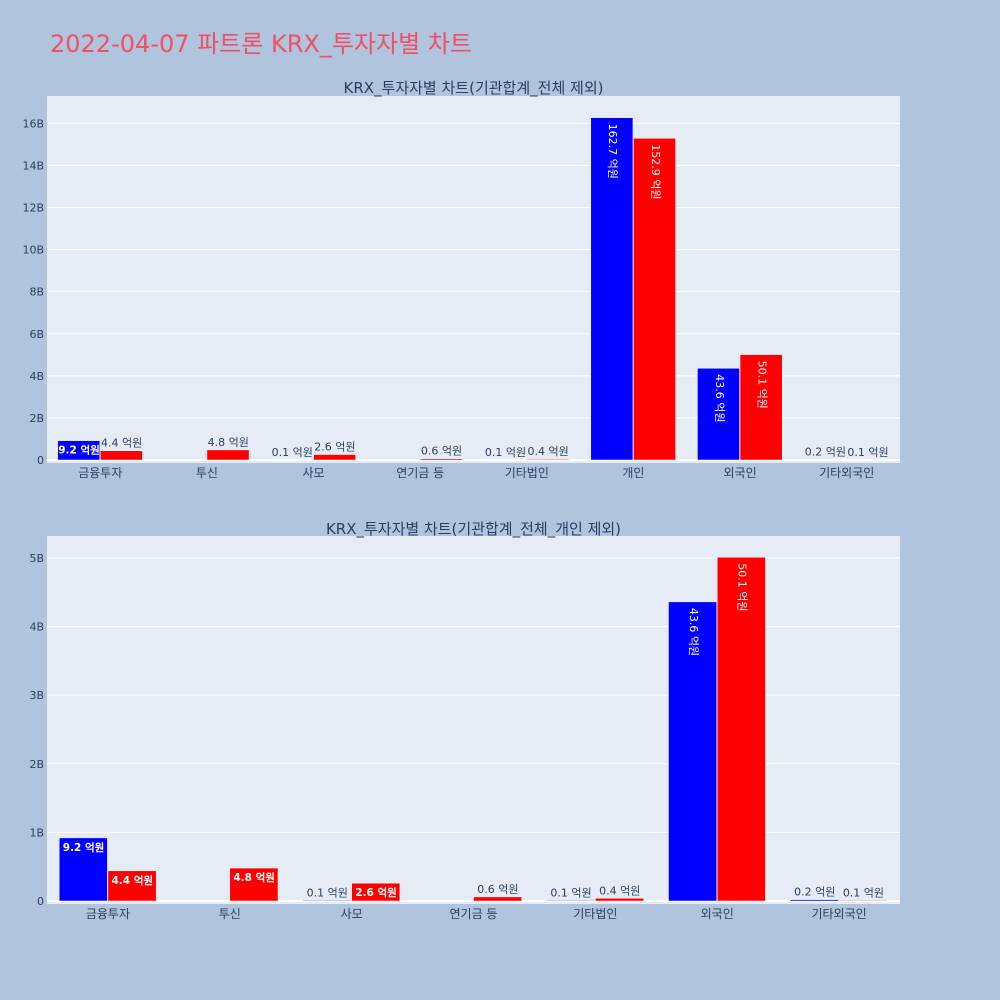 The image size is (1000, 1000). What do you see at coordinates (36, 558) in the screenshot?
I see `y-tick-label: 5B` at bounding box center [36, 558].